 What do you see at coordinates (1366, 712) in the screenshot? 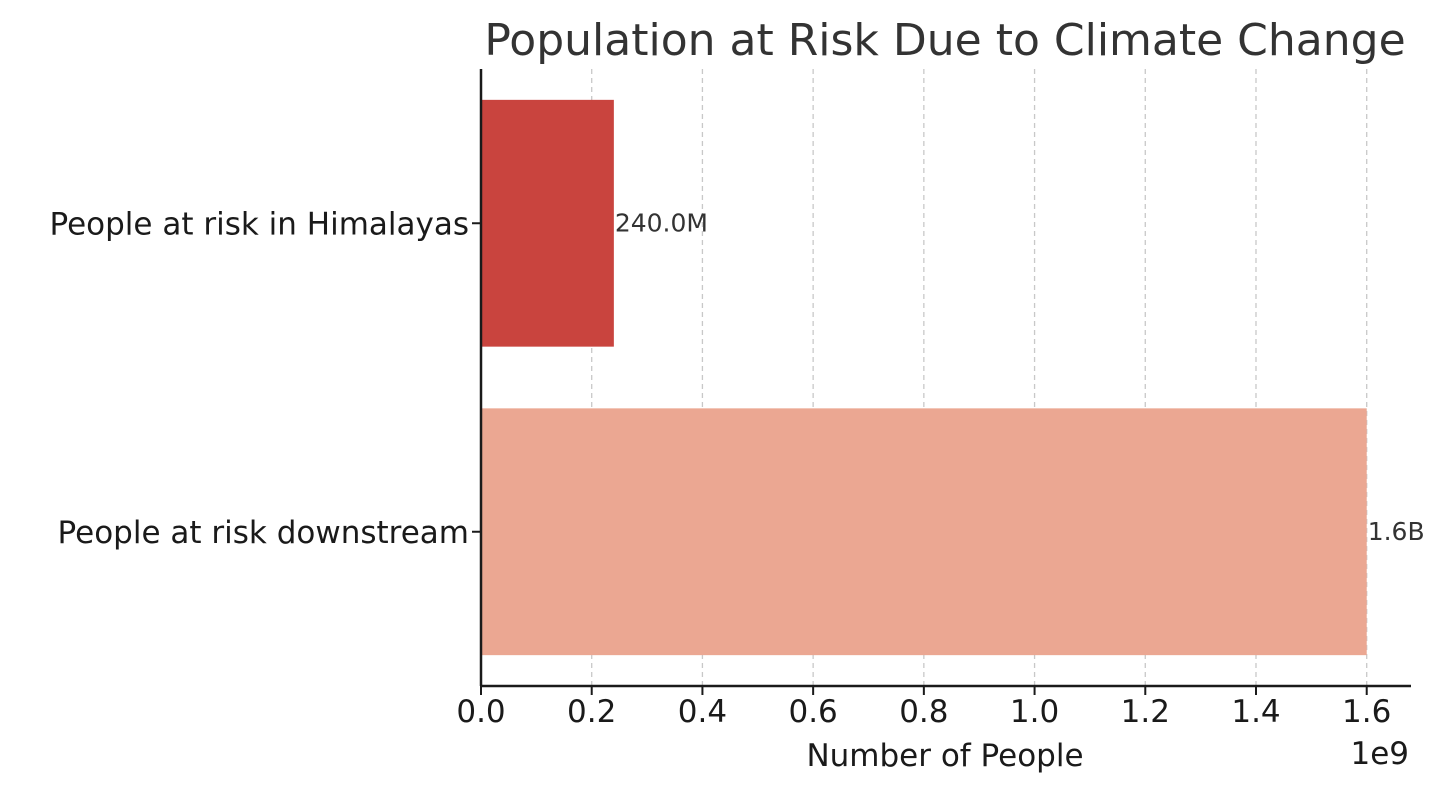
I see `x-tick-label: 1.6` at bounding box center [1366, 712].